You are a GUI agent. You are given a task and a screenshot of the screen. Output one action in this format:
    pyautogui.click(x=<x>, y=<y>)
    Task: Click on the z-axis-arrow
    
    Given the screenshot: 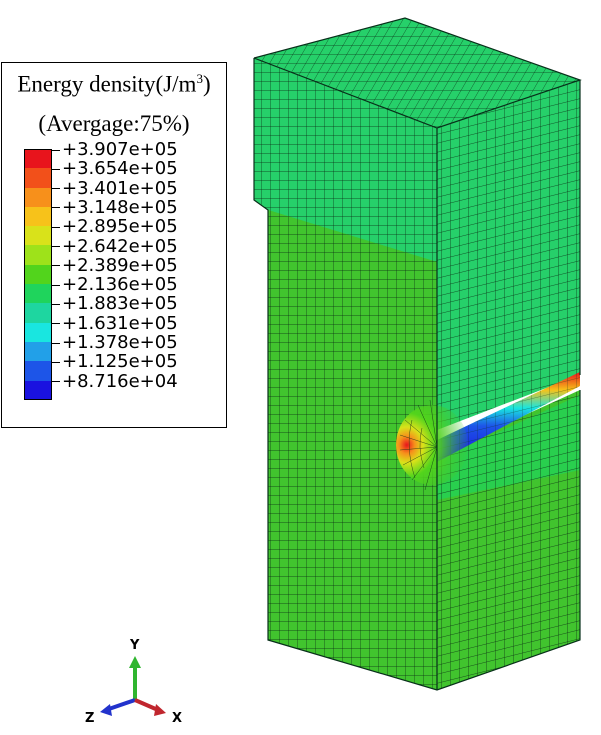 What is the action you would take?
    pyautogui.click(x=120, y=705)
    